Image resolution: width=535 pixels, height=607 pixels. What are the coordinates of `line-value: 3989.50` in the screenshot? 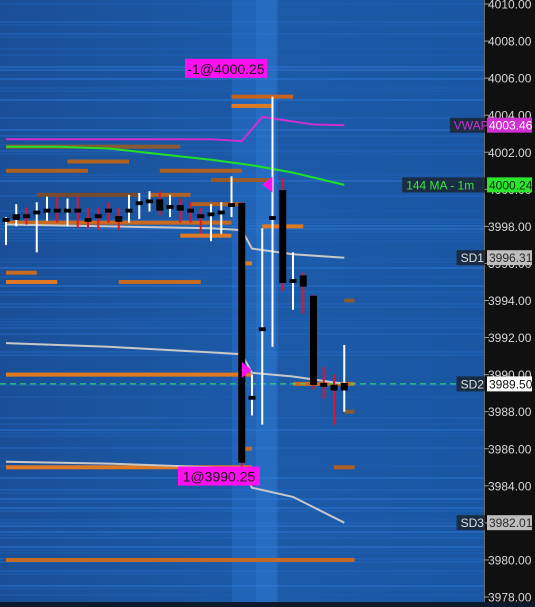 It's located at (511, 384).